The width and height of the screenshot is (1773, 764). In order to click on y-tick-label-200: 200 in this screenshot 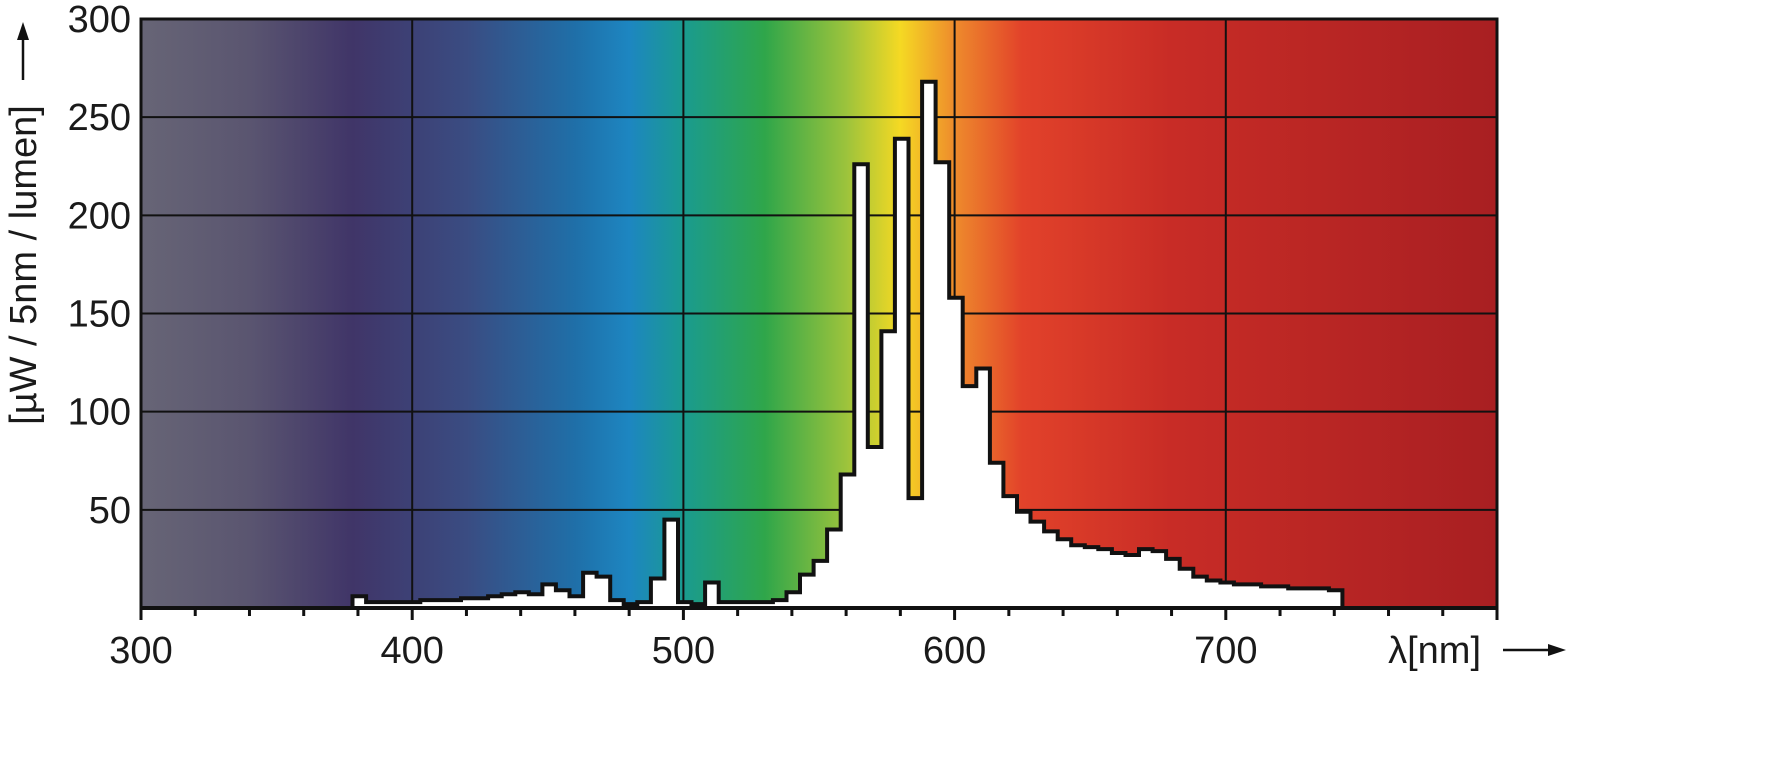, I will do `click(99, 216)`.